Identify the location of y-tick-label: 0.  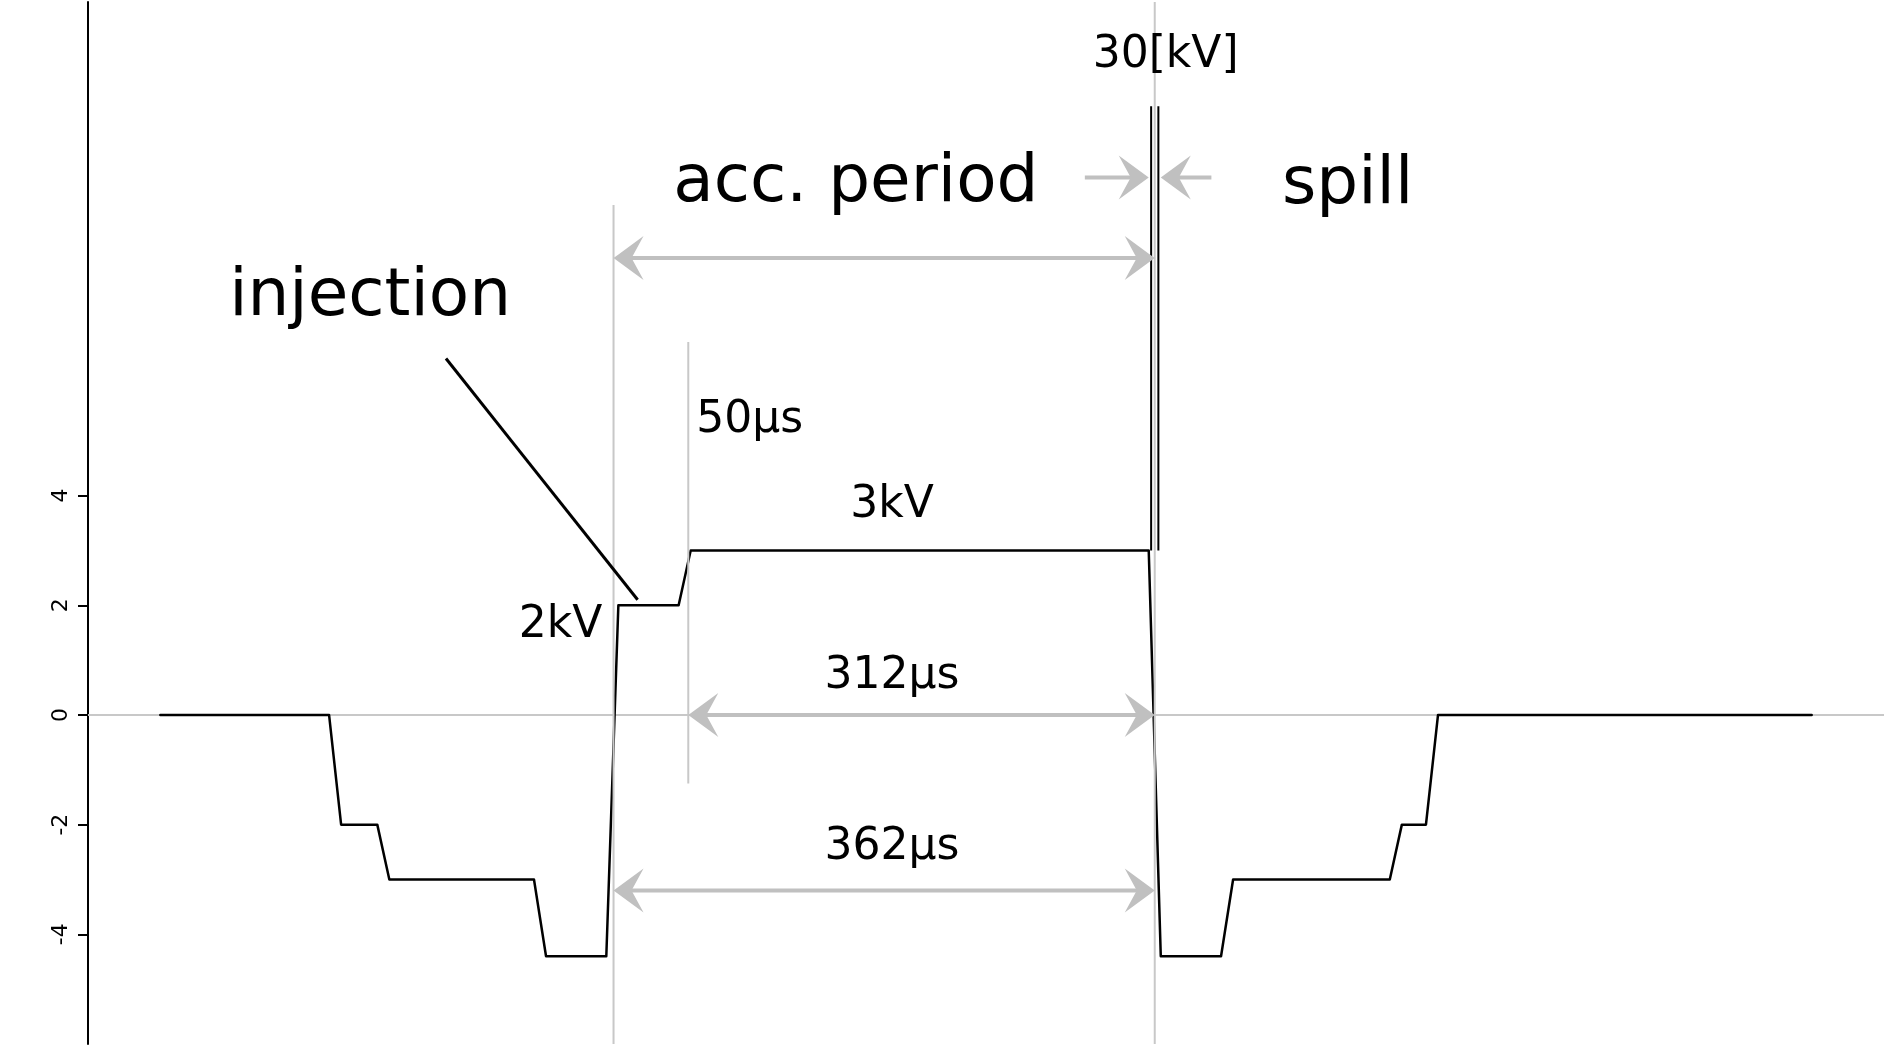
(59, 714).